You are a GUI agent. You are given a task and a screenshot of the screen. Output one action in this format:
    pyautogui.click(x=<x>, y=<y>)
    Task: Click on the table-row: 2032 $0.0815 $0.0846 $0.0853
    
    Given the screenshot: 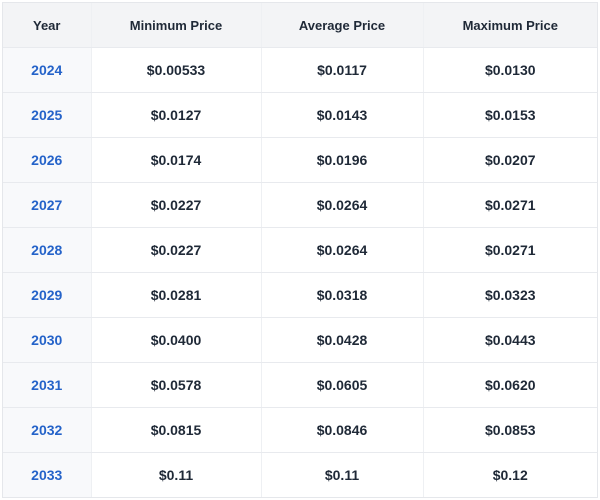 What is the action you would take?
    pyautogui.click(x=300, y=430)
    